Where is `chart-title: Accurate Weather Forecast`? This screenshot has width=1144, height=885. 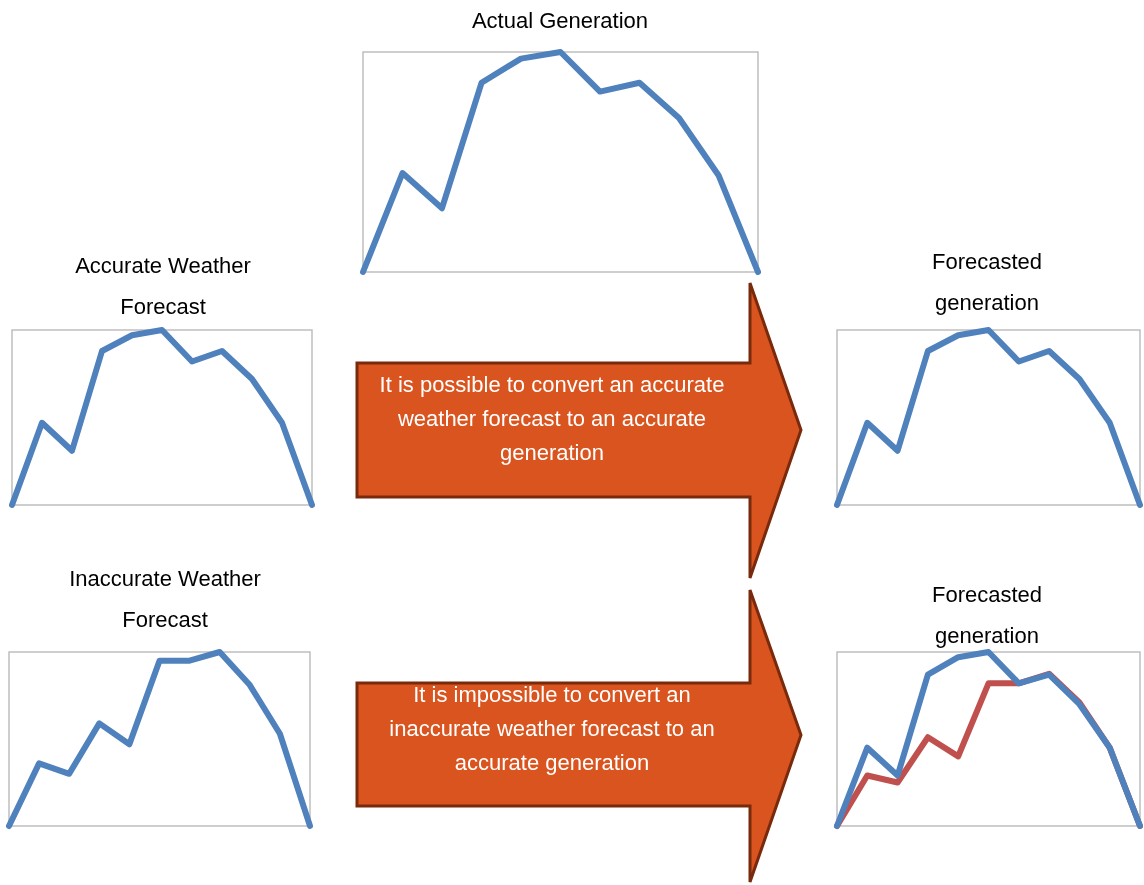 chart-title: Accurate Weather Forecast is located at coordinates (163, 286).